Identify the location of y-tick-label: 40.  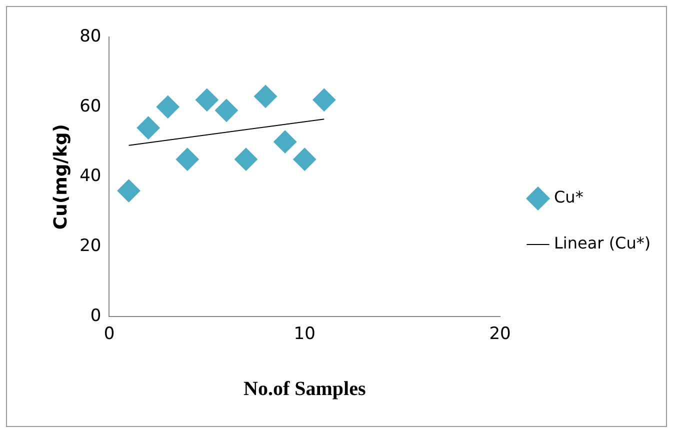
(91, 176).